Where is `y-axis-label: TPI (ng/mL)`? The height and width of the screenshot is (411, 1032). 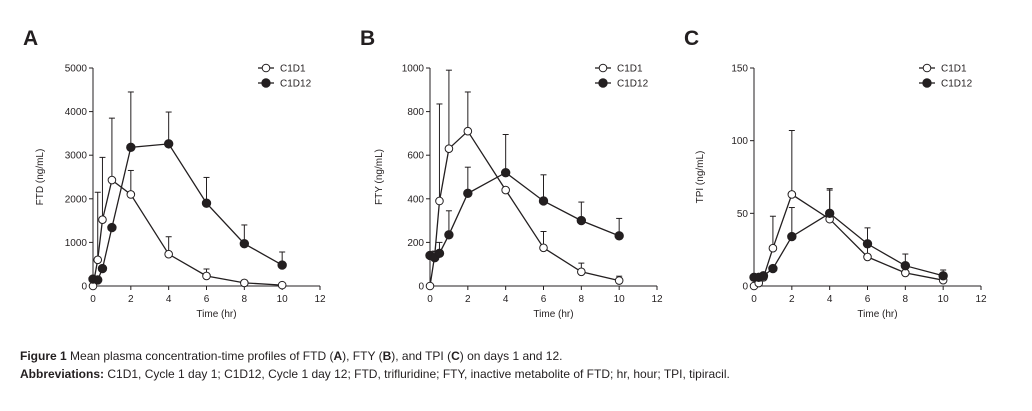
y-axis-label: TPI (ng/mL) is located at coordinates (700, 177).